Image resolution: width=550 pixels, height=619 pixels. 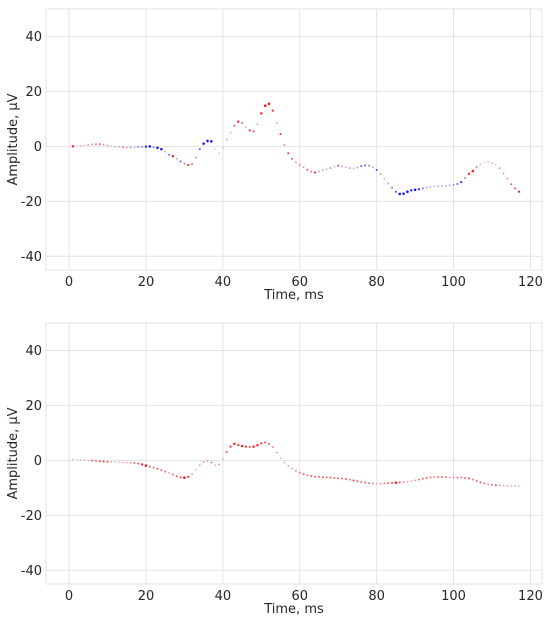 What do you see at coordinates (223, 596) in the screenshot?
I see `x-tick-label: 40` at bounding box center [223, 596].